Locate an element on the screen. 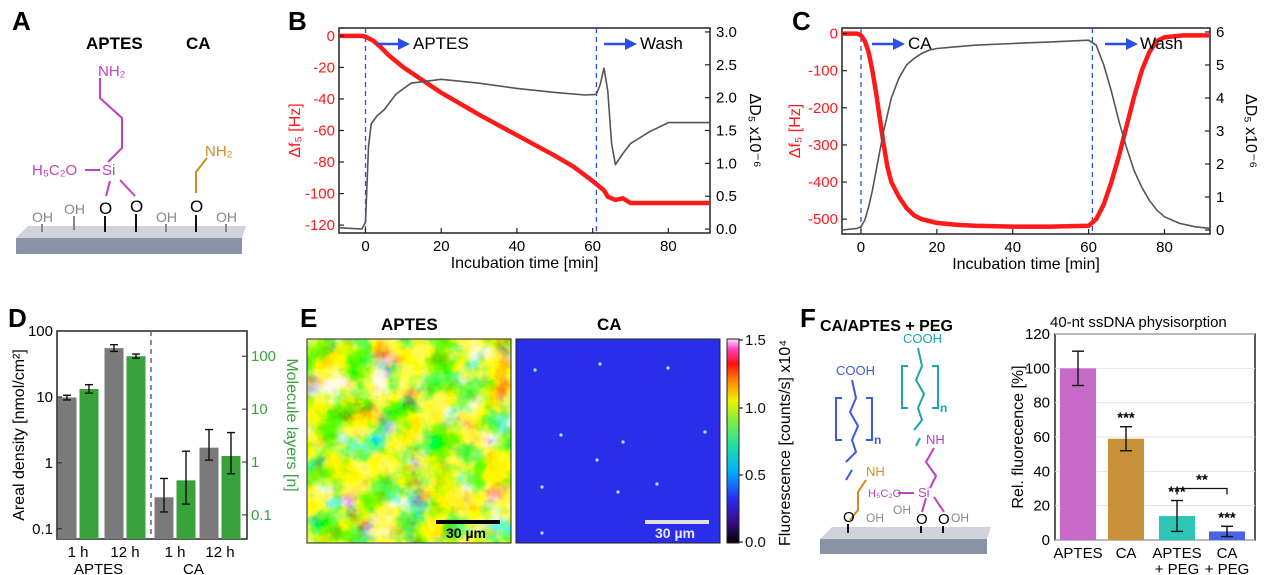 This screenshot has height=575, width=1264. y2-axis-title: ΔD₅ x10⁻⁶ is located at coordinates (1250, 131).